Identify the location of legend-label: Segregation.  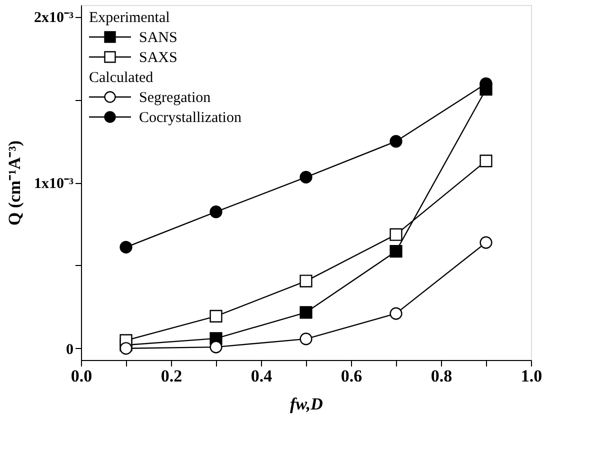
(175, 98).